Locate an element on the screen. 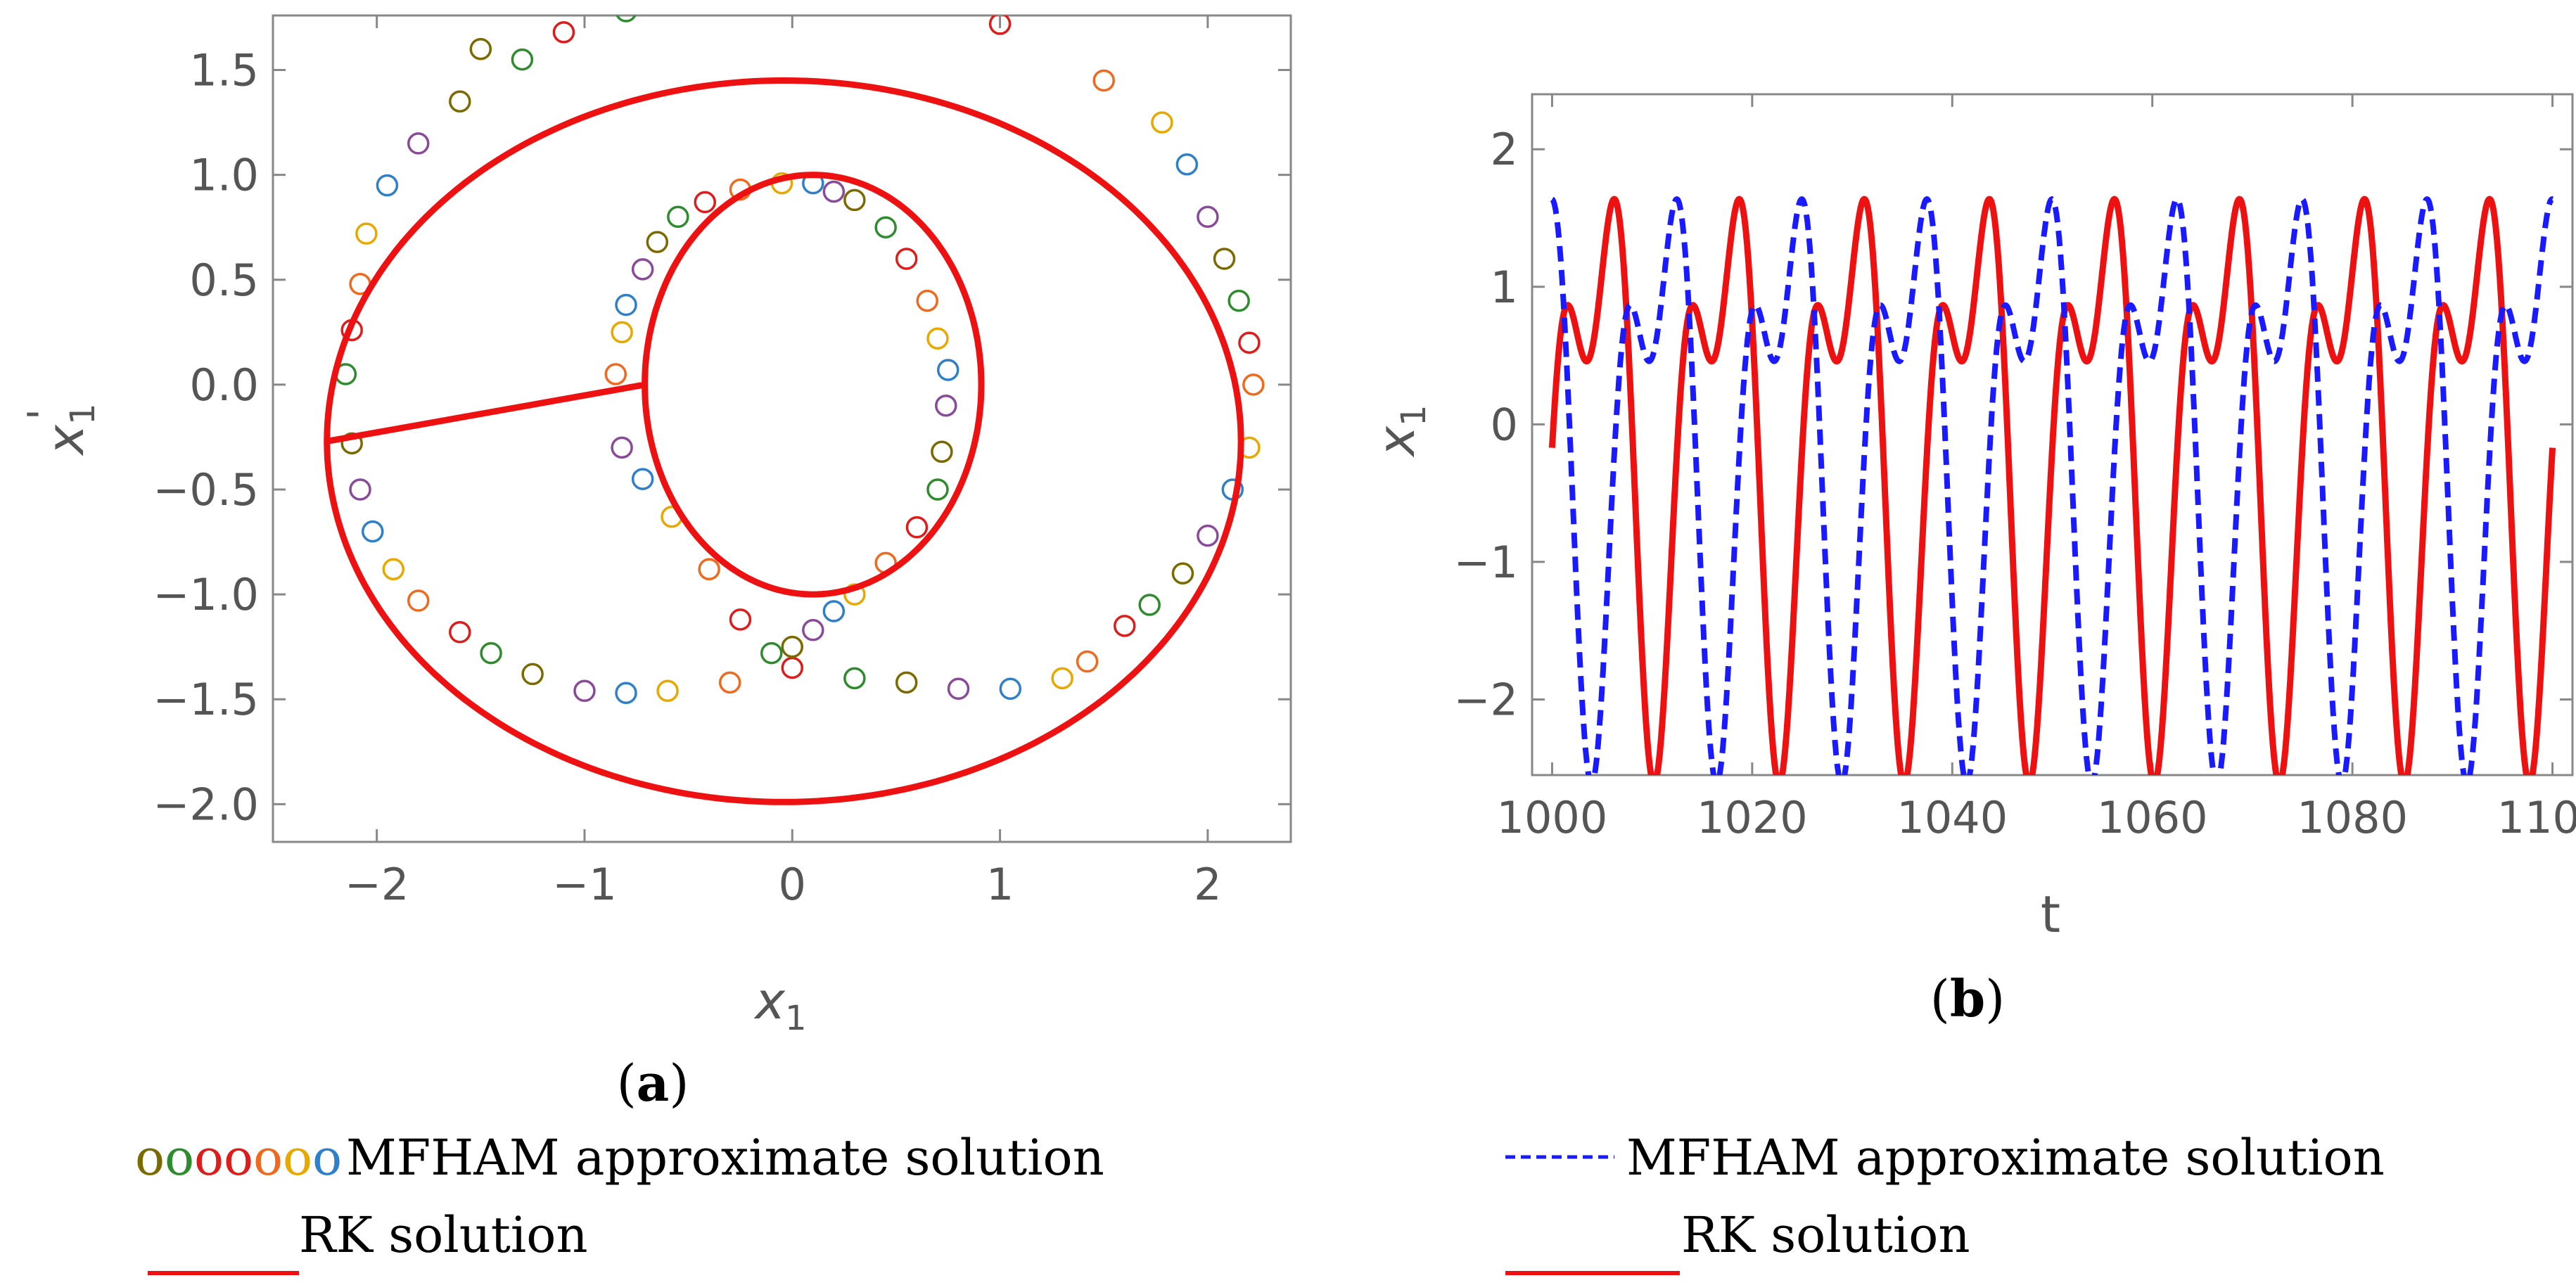 The width and height of the screenshot is (2576, 1285). y-tick-label-a: −0.5 is located at coordinates (206, 490).